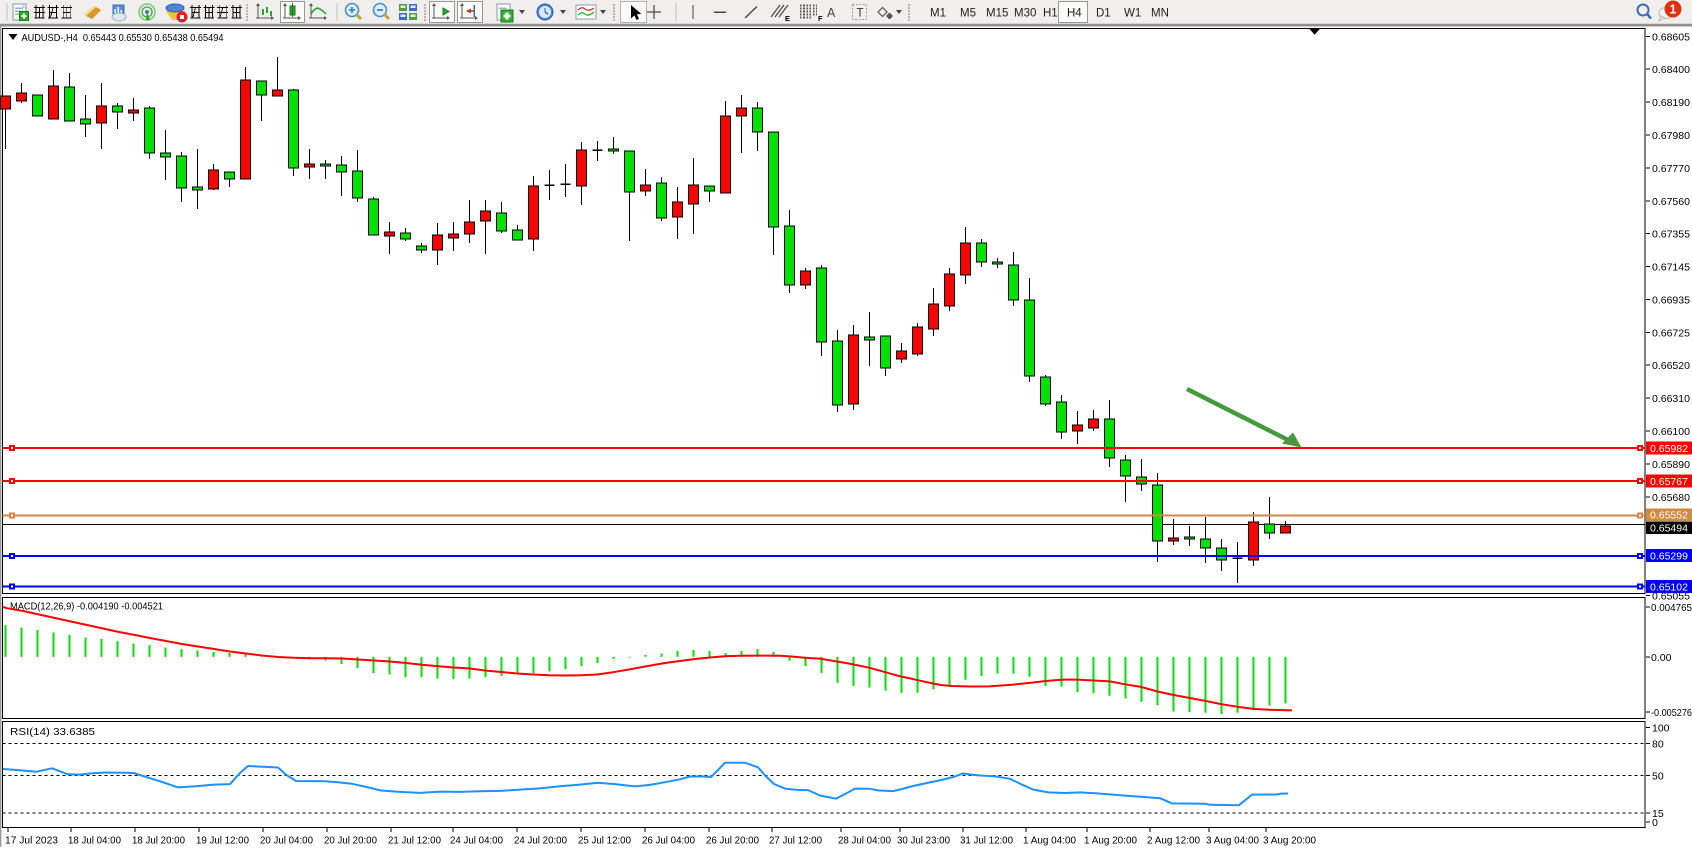  What do you see at coordinates (158, 841) in the screenshot?
I see `svg-text: 18 Jul 20:00` at bounding box center [158, 841].